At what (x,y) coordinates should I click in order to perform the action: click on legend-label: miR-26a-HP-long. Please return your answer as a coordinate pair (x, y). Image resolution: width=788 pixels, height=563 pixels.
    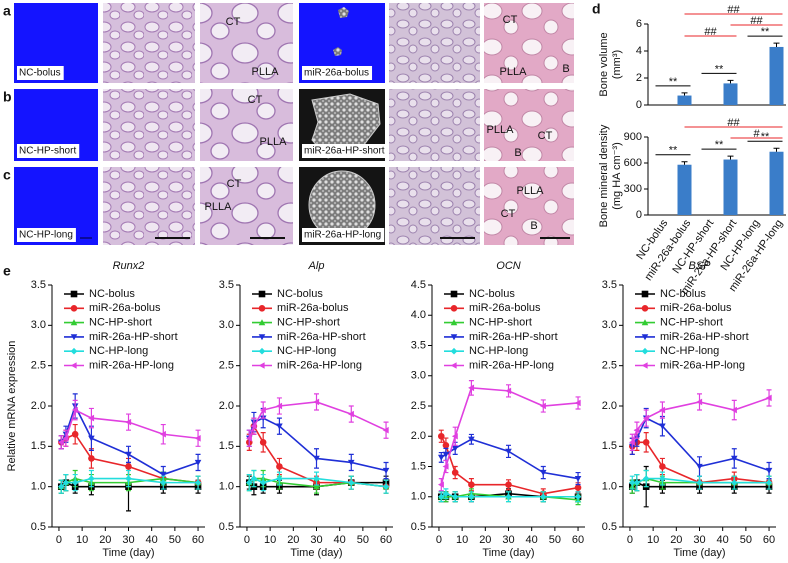
    Looking at the image, I should click on (702, 365).